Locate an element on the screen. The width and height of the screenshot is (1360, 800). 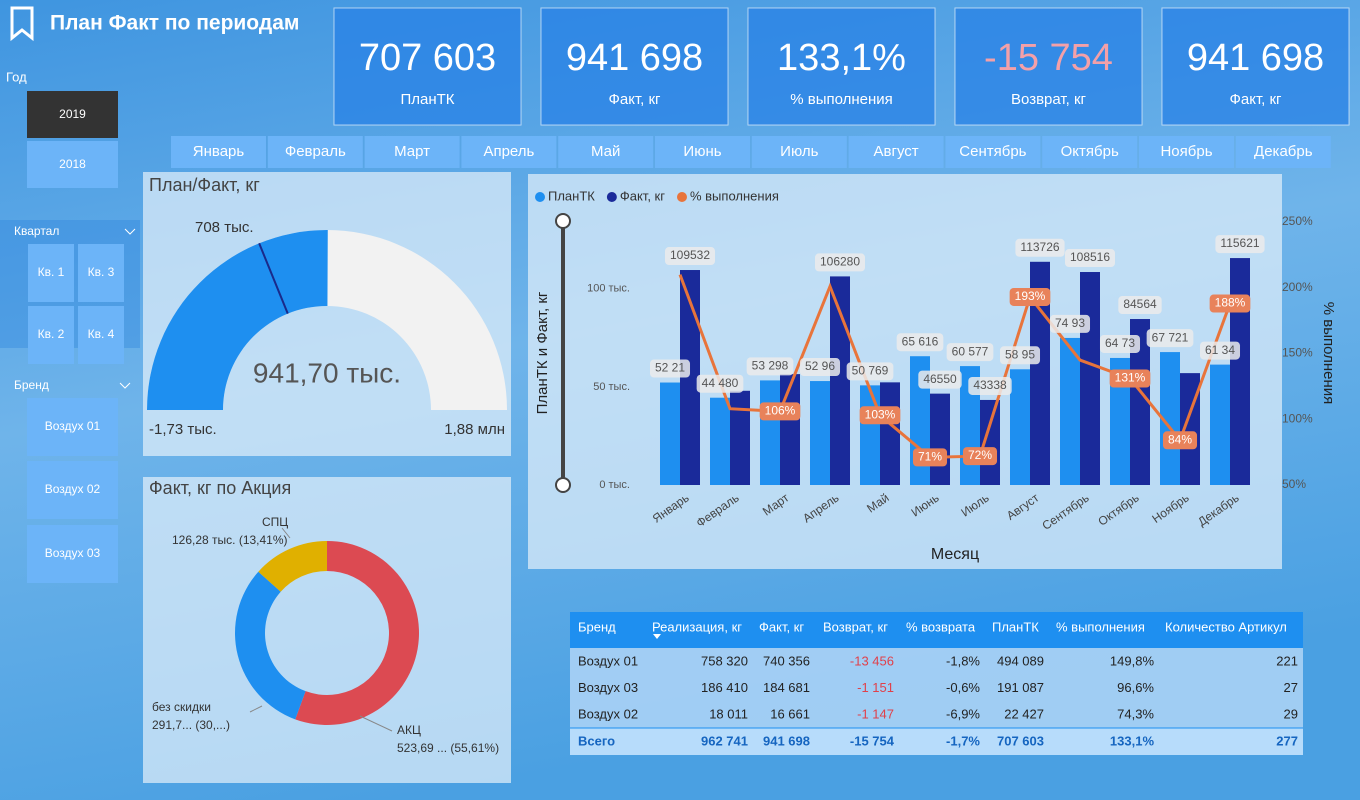
column-header: % возврата is located at coordinates (941, 626).